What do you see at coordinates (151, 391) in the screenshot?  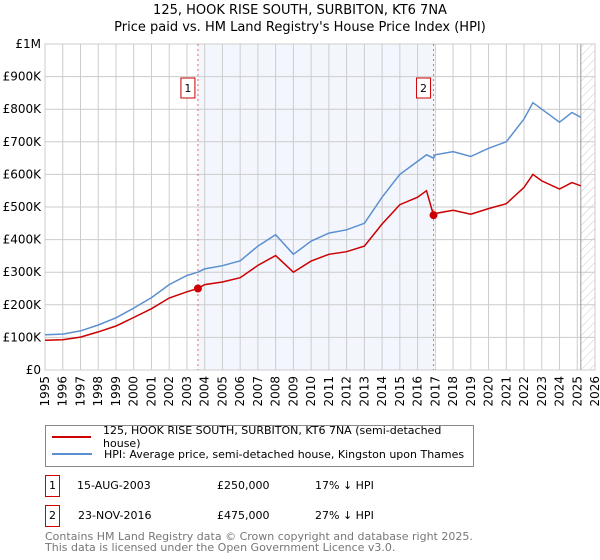 I see `x-tick-label: 2001` at bounding box center [151, 391].